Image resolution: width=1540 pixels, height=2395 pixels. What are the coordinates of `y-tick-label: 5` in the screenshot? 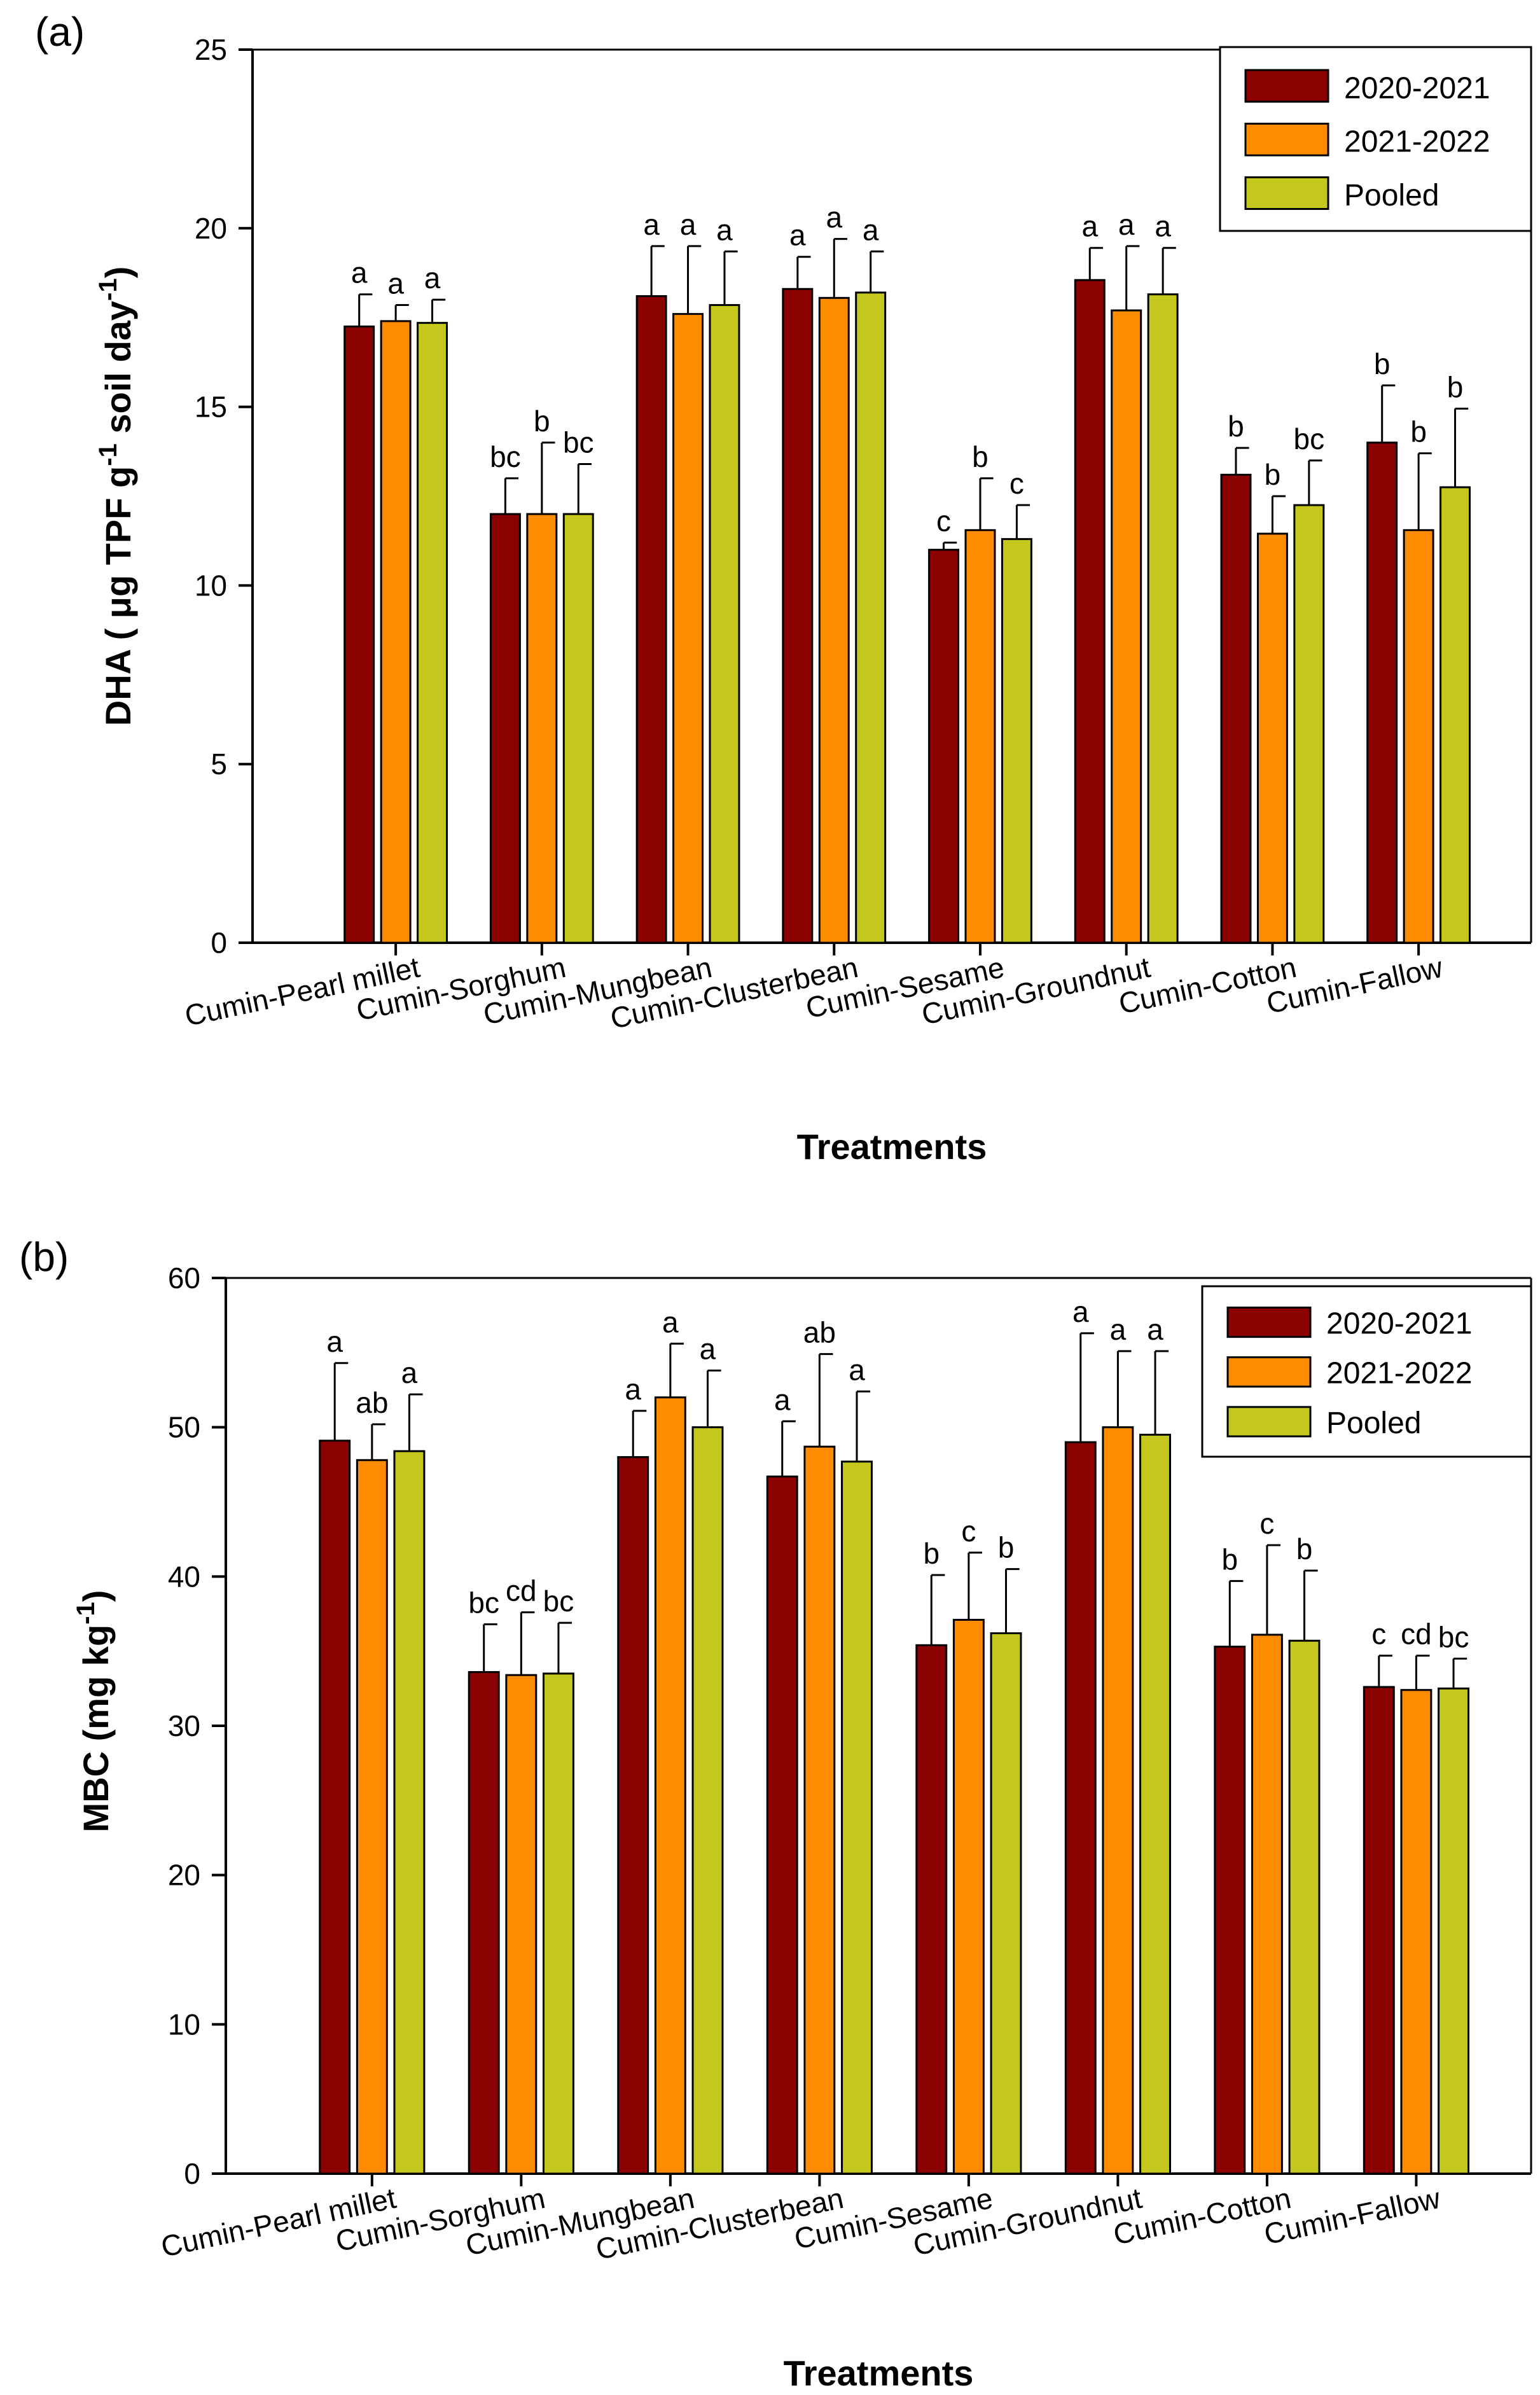 It's located at (219, 764).